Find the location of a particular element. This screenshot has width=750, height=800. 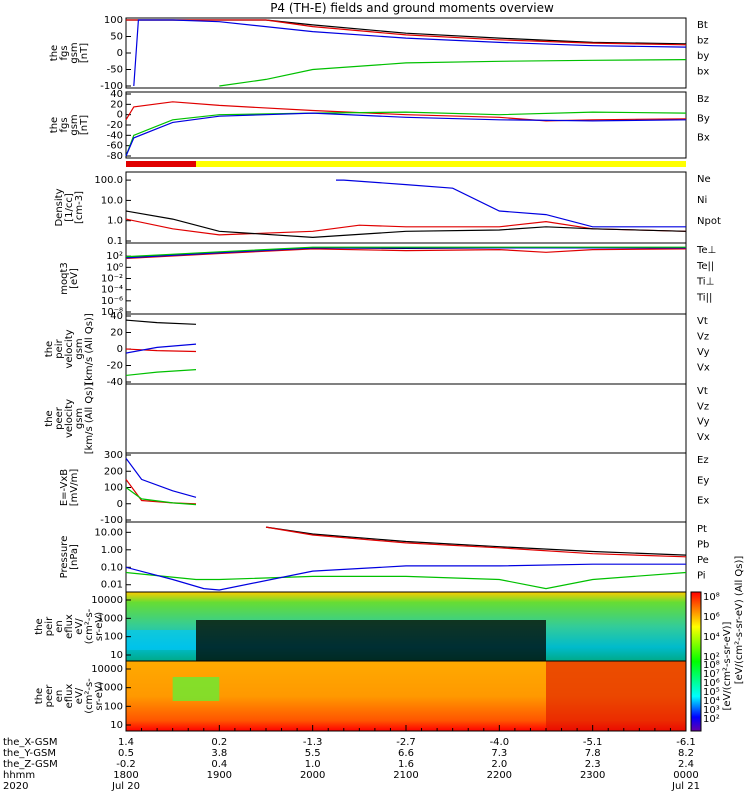

ylabel-peer_en_eflux: the is located at coordinates (39, 696).